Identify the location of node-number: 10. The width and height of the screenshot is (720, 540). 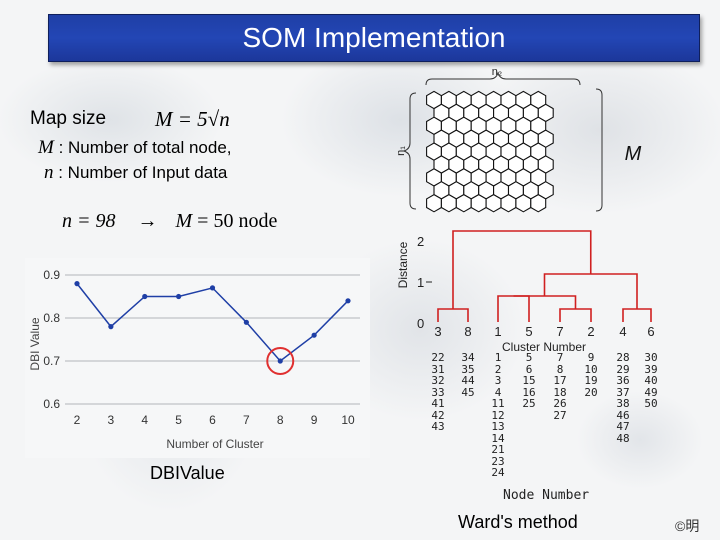
(591, 369).